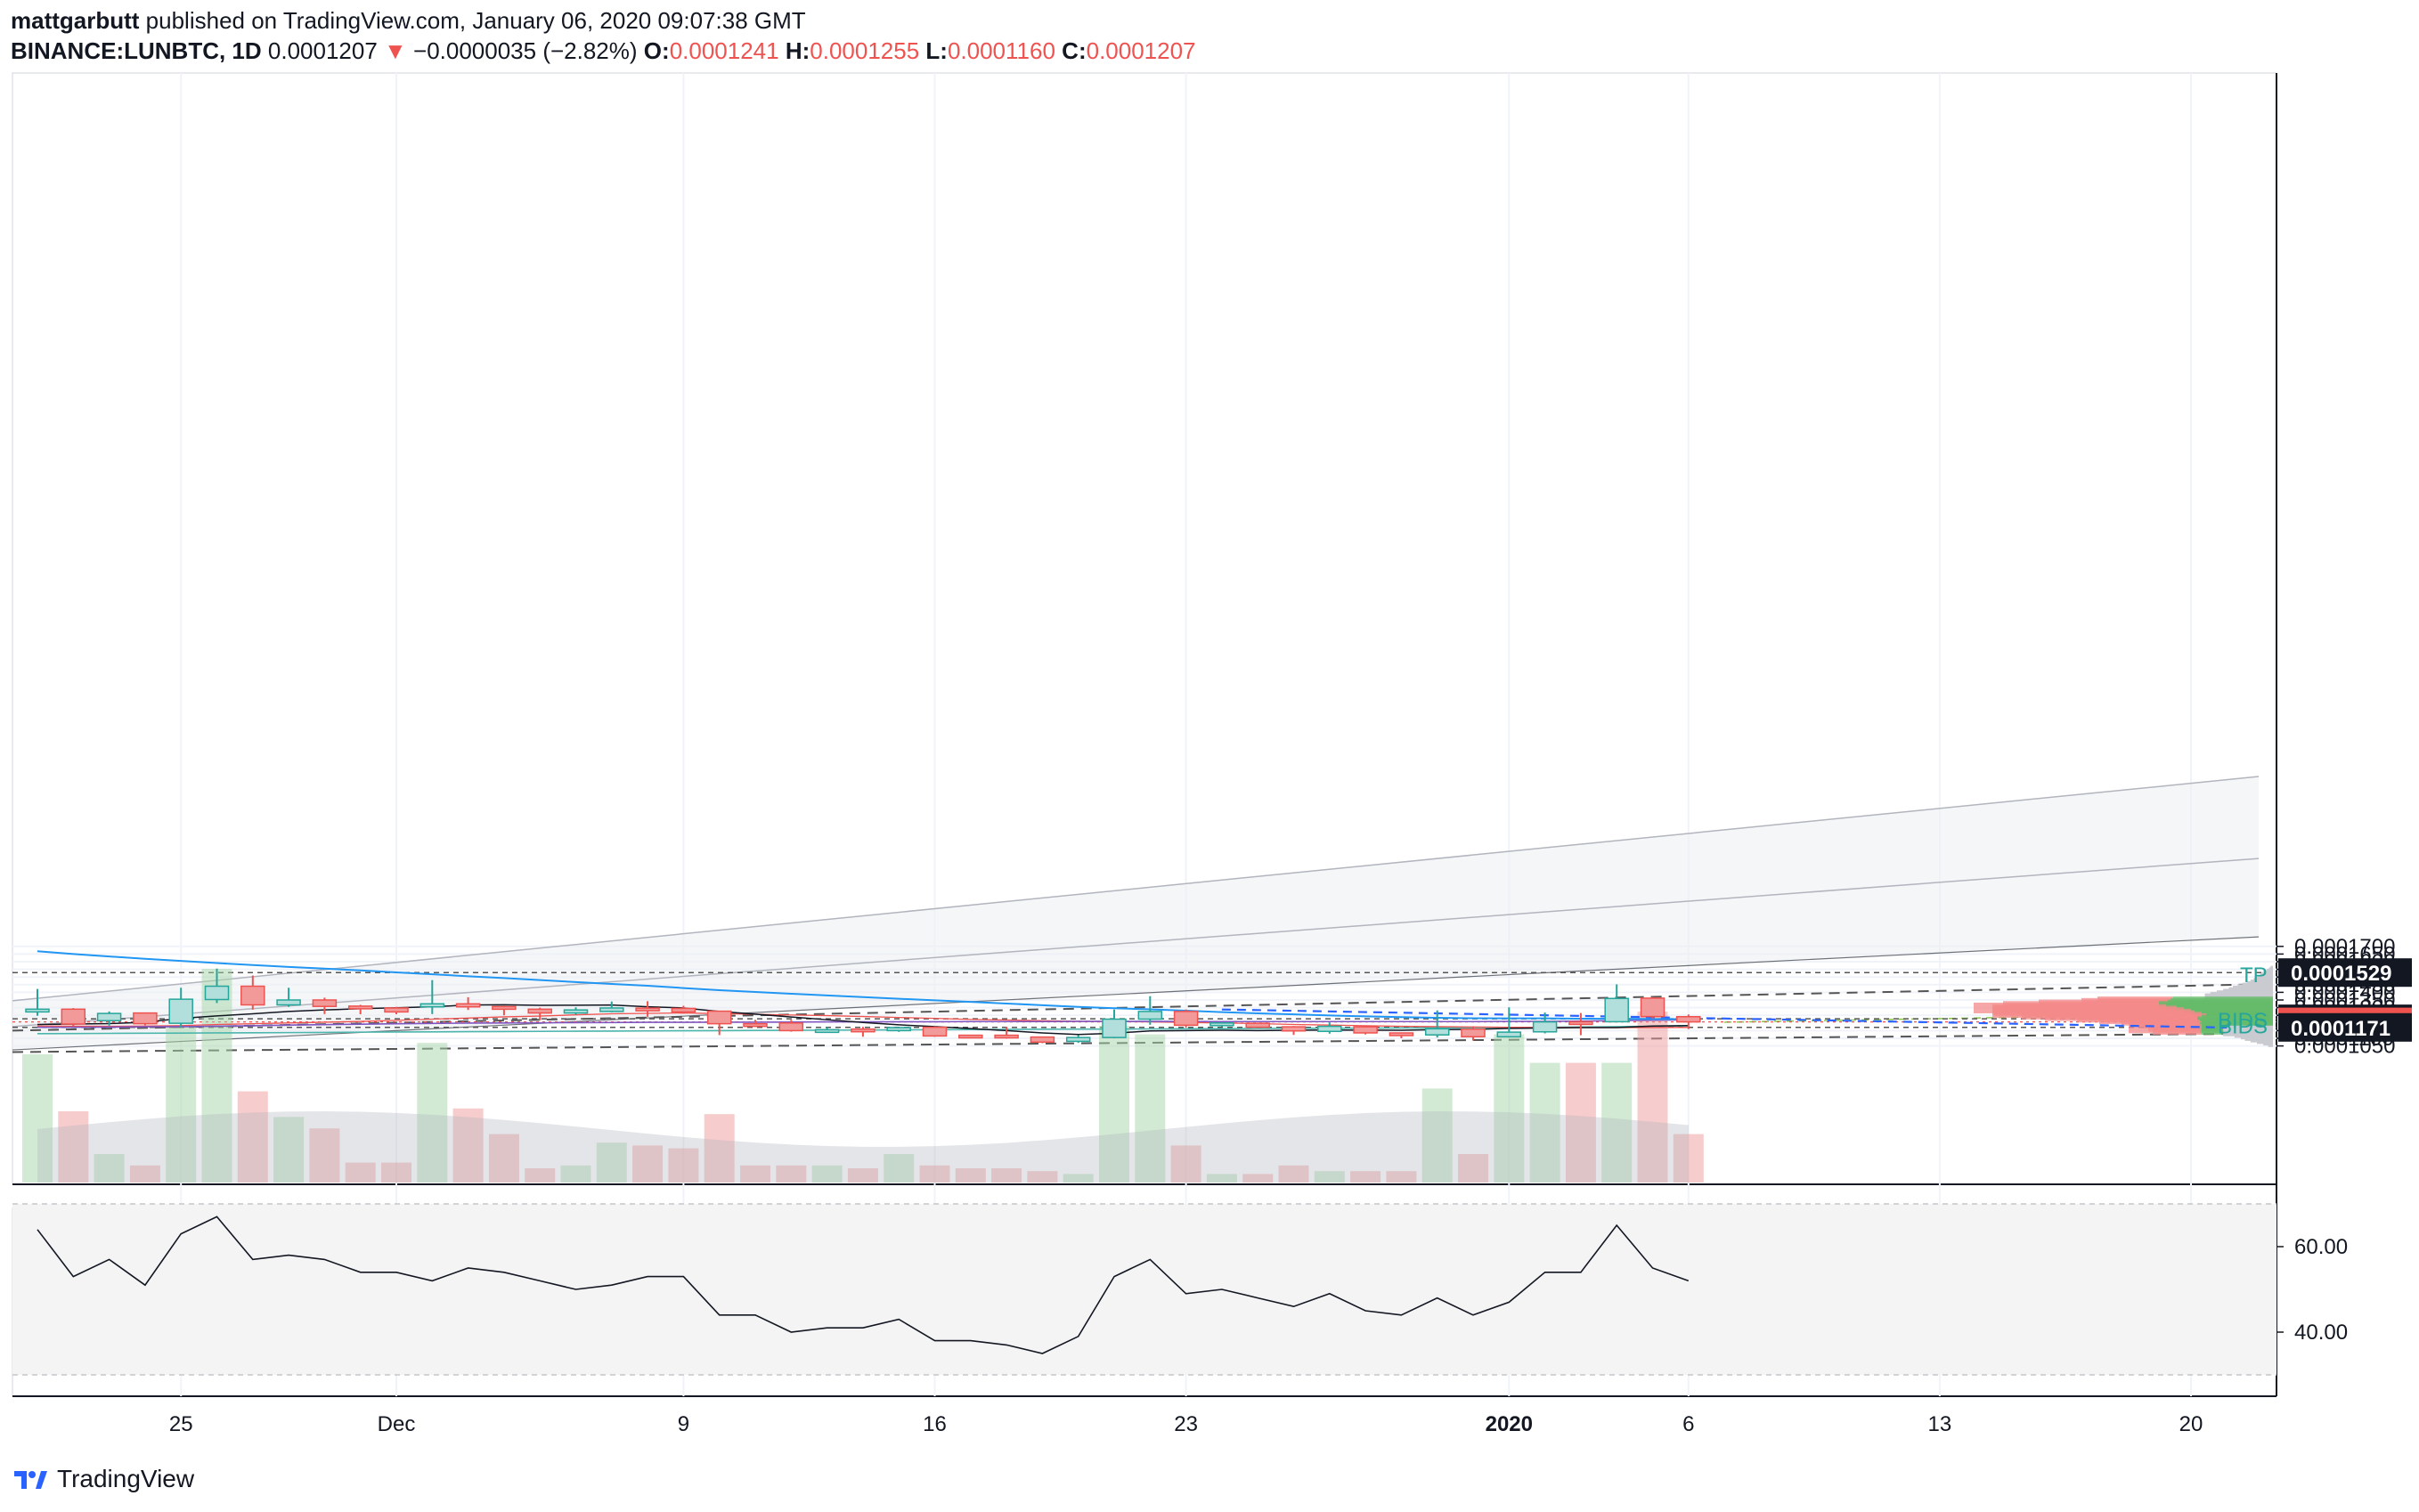 Image resolution: width=2419 pixels, height=1512 pixels. What do you see at coordinates (1724, 1019) in the screenshot?
I see `projection-dashed-line` at bounding box center [1724, 1019].